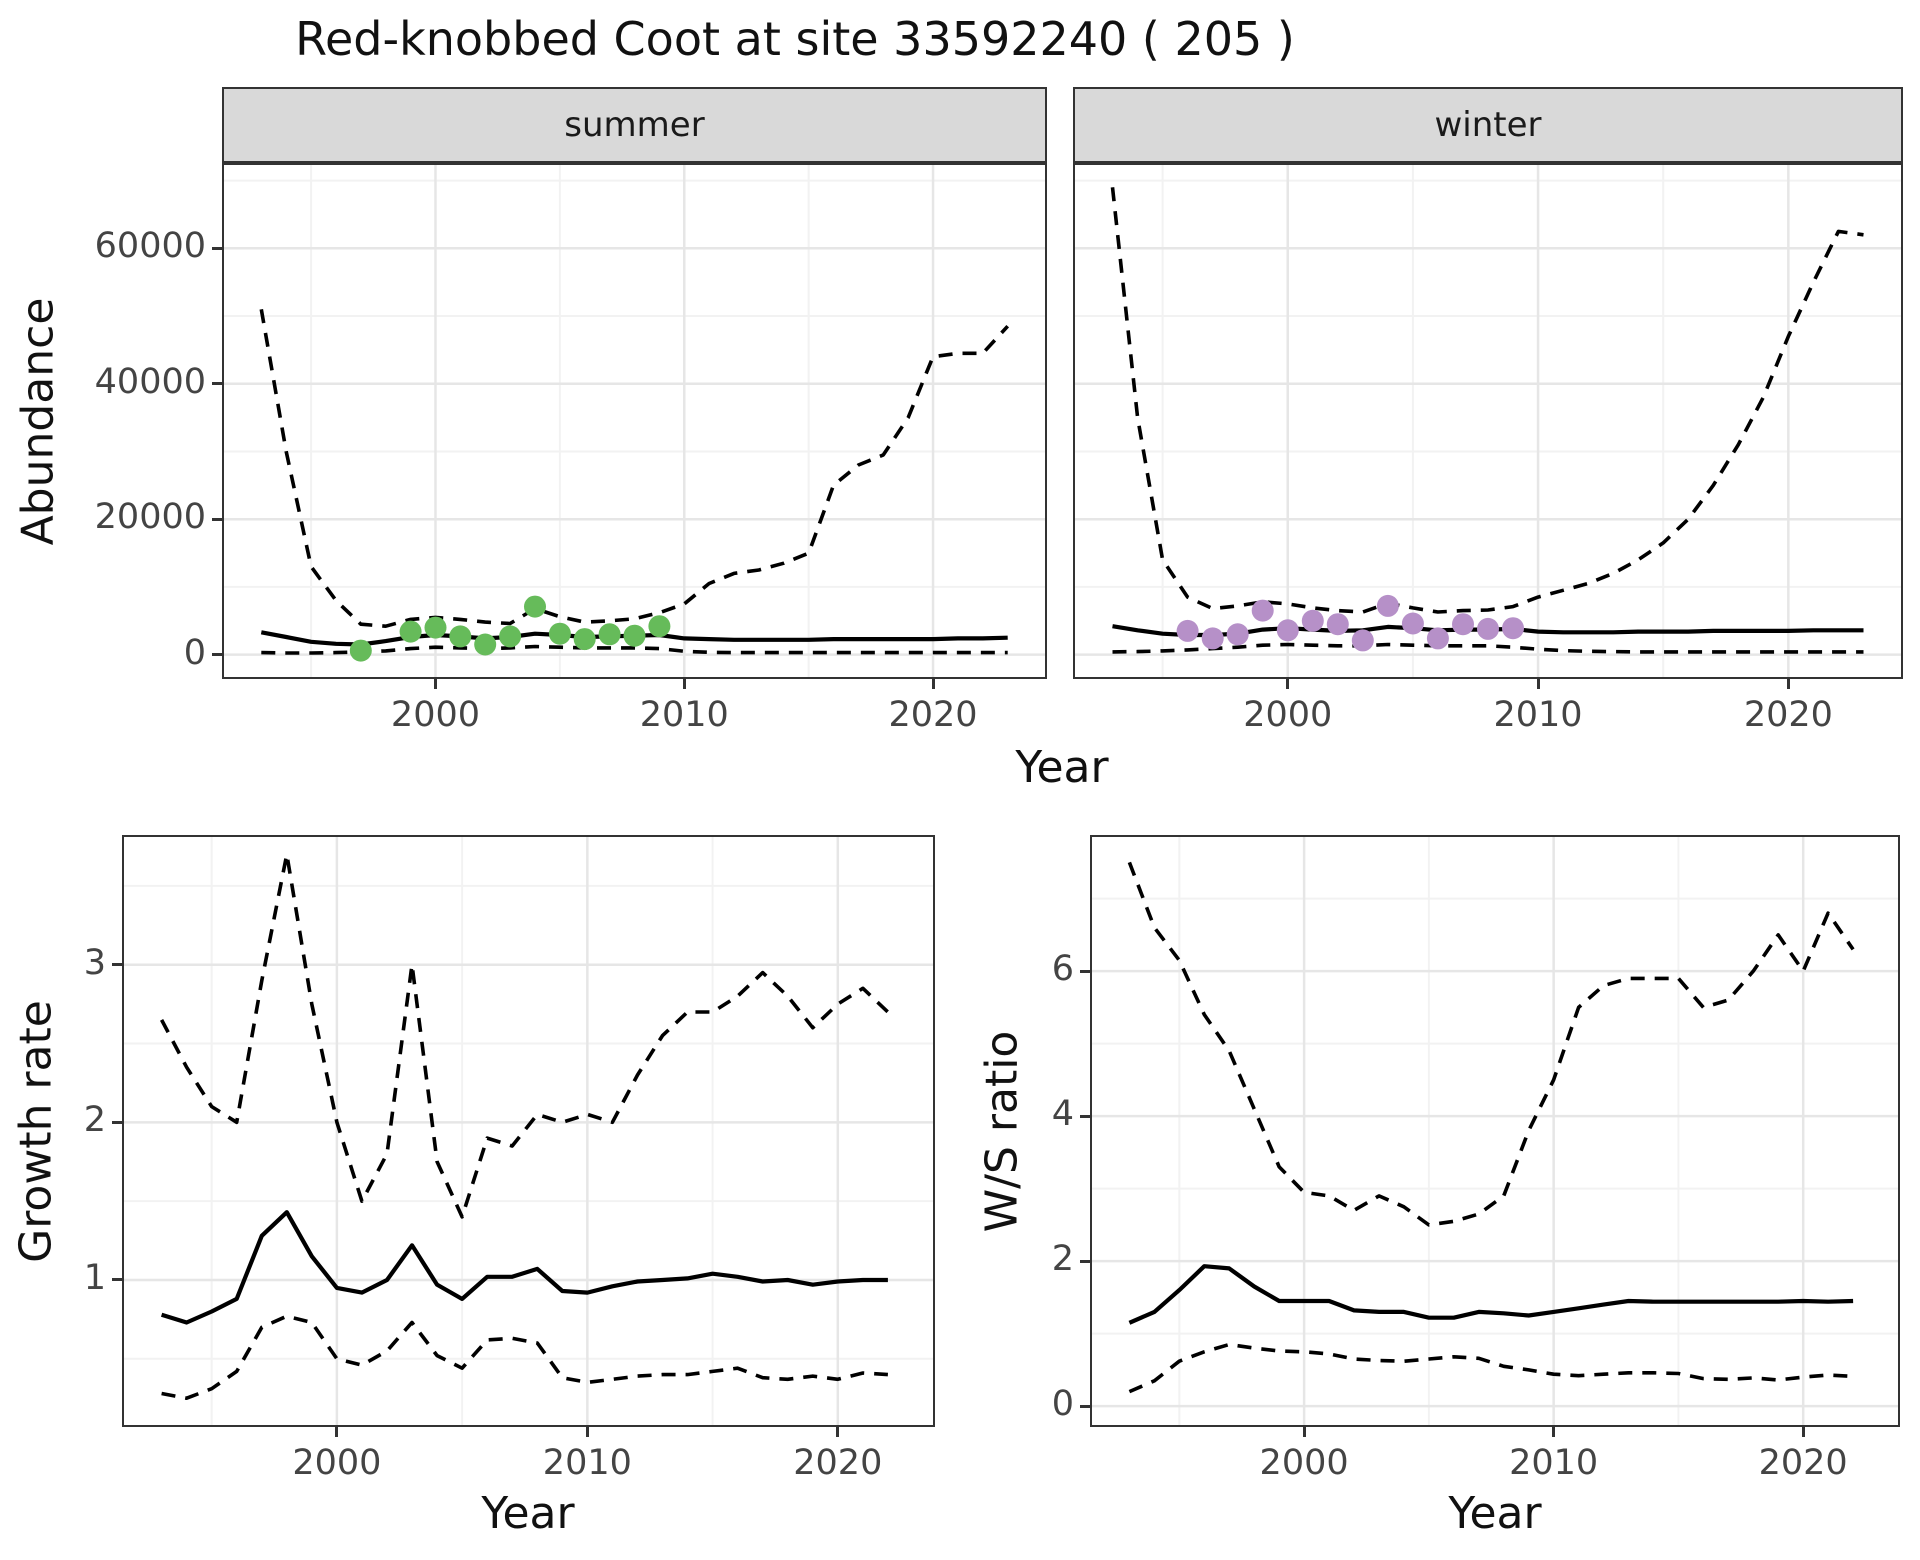 This screenshot has width=1920, height=1560. I want to click on panel-abundance-winter, so click(1488, 421).